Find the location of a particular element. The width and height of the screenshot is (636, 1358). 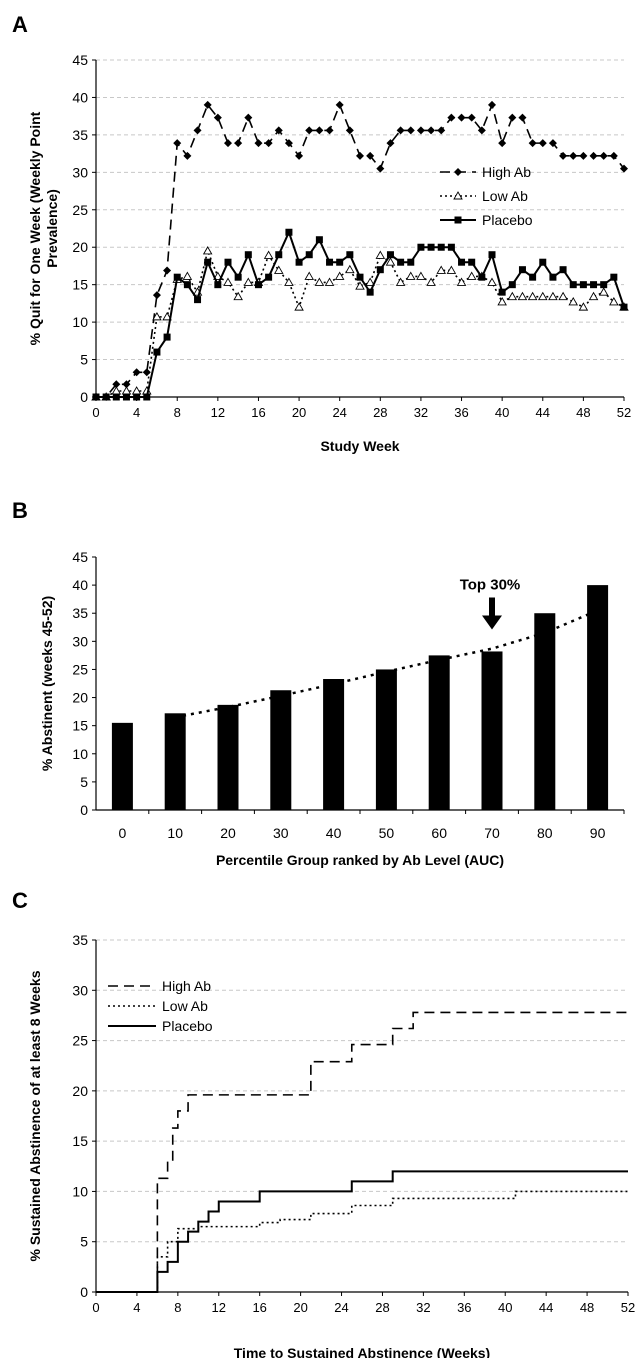

x-tick-label: 36 is located at coordinates (464, 1307).